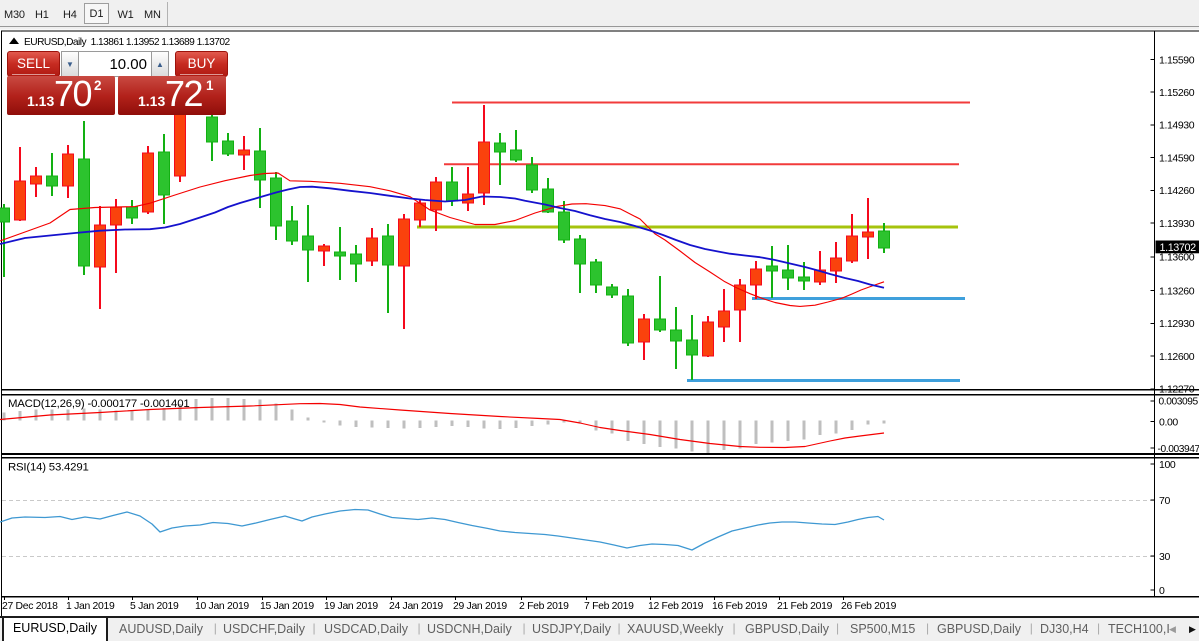 This screenshot has width=1199, height=641. I want to click on svg-text: 0.00, so click(1168, 422).